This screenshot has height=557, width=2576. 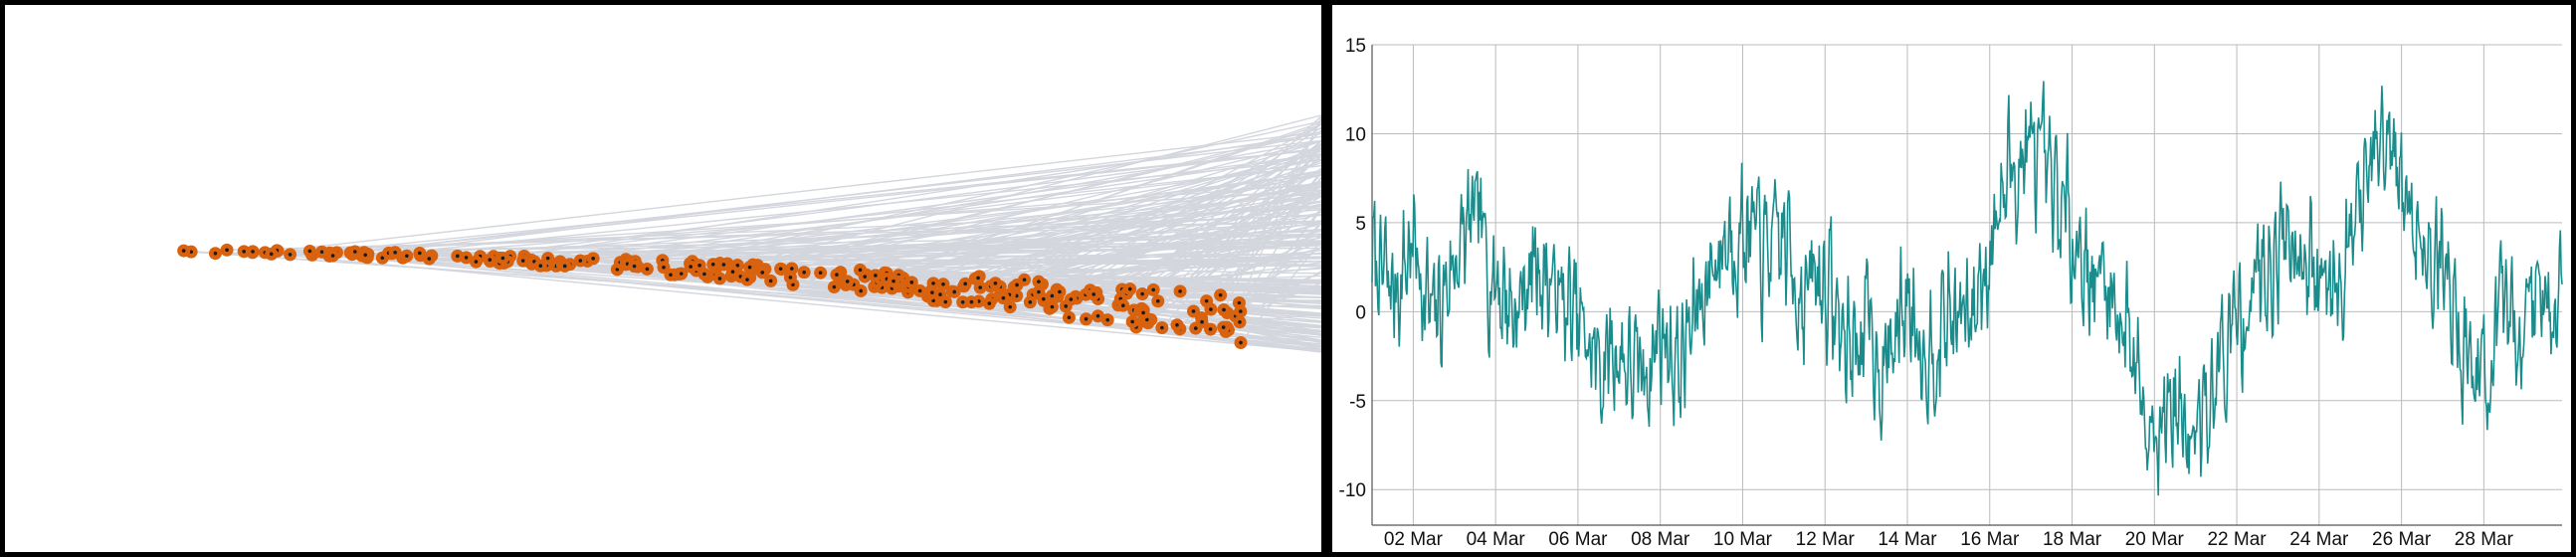 What do you see at coordinates (1496, 539) in the screenshot?
I see `x-tick-label: 04 Mar` at bounding box center [1496, 539].